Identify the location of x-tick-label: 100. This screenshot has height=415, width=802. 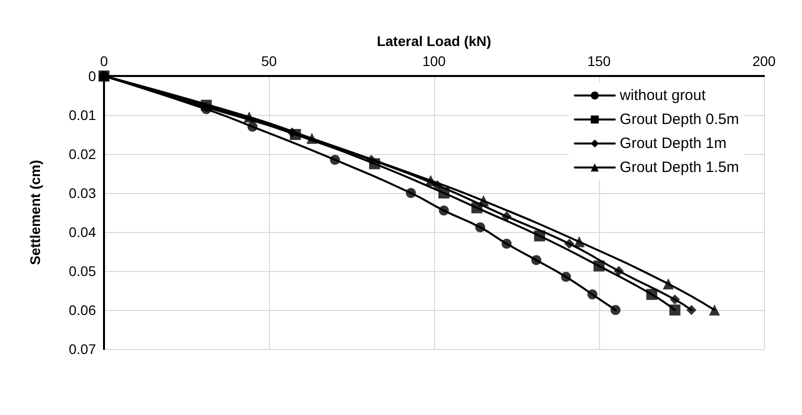
(434, 61).